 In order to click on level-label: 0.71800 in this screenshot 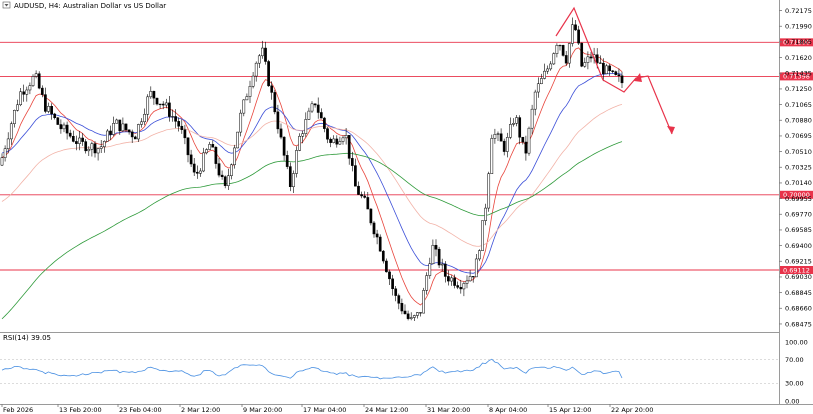, I will do `click(796, 43)`.